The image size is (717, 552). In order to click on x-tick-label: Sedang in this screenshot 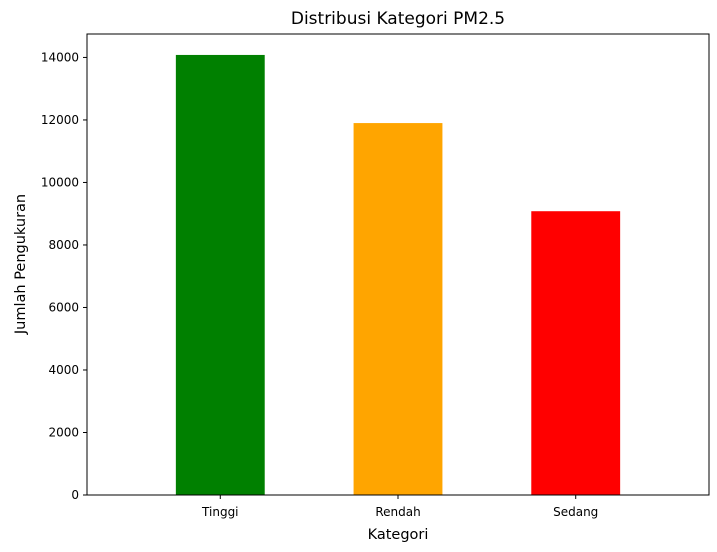, I will do `click(575, 512)`.